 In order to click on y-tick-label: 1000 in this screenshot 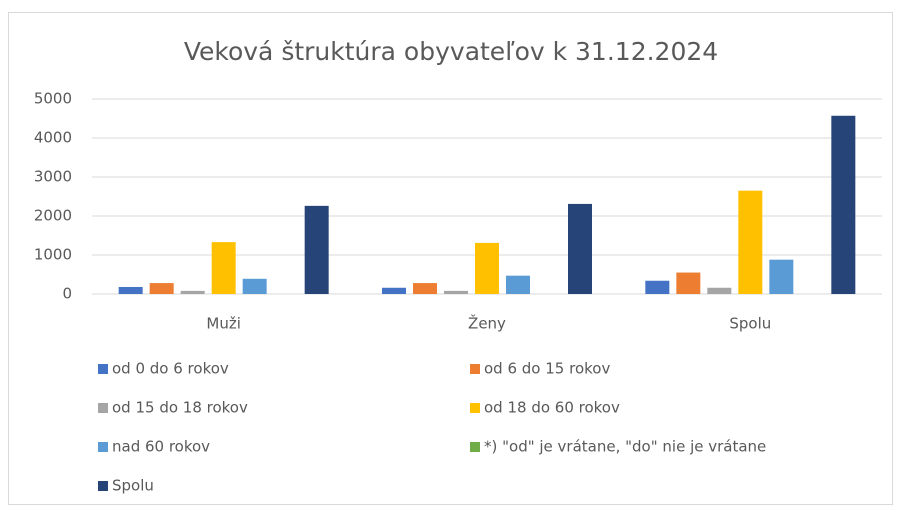, I will do `click(53, 255)`.